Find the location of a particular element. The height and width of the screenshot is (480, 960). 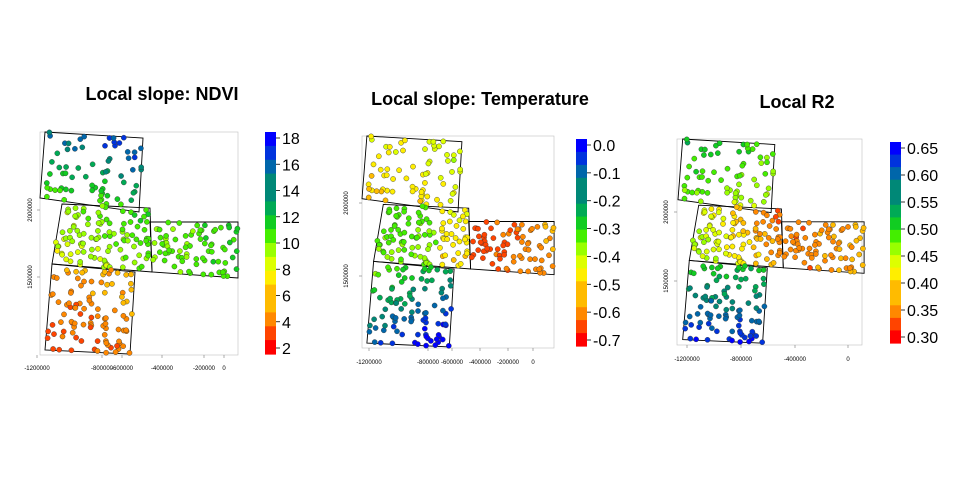

y-tick-label: 1500000 is located at coordinates (31, 277).